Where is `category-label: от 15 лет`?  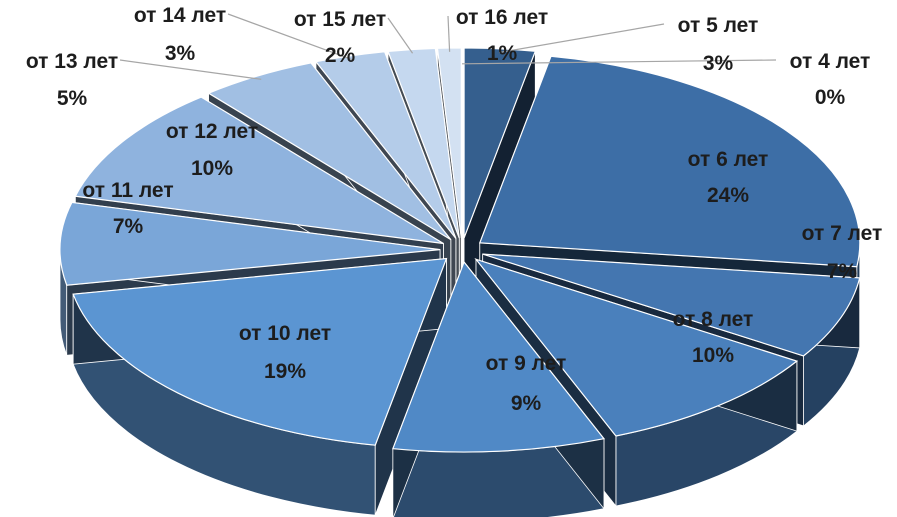
category-label: от 15 лет is located at coordinates (340, 19).